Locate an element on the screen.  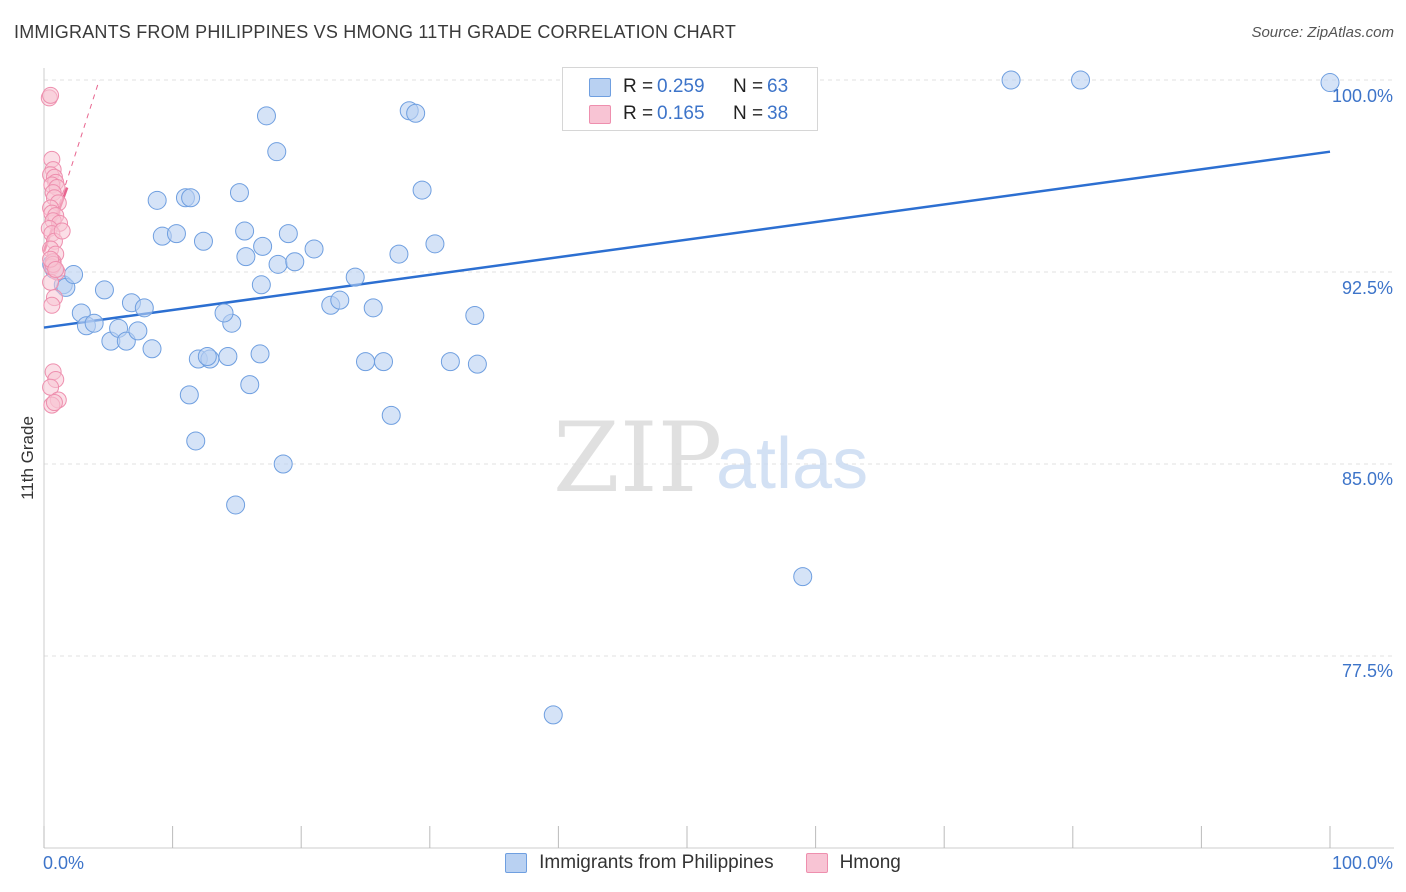
x-tick-label-100: 100.0% is located at coordinates (1362, 863).